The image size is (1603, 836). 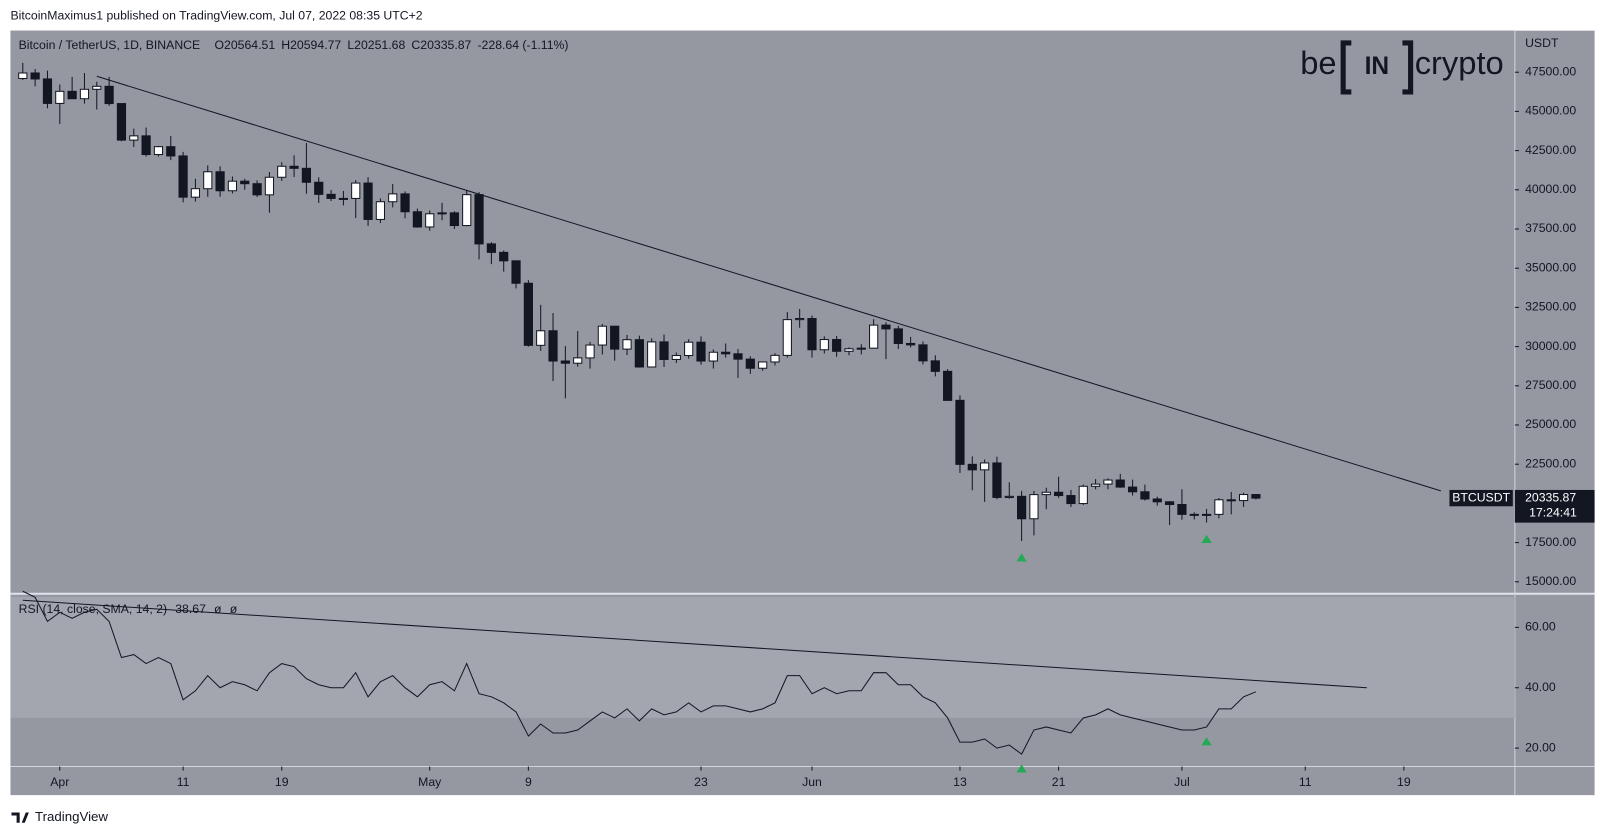 I want to click on y-tick-label: 40000.00, so click(x=1550, y=189).